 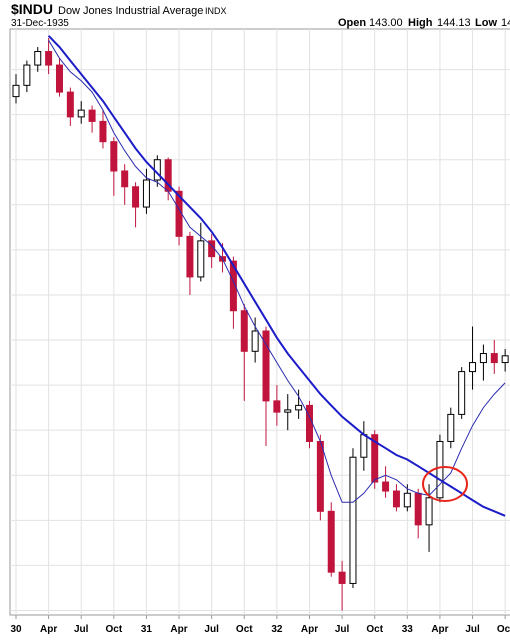 I want to click on open-value: 143.00, so click(x=386, y=23).